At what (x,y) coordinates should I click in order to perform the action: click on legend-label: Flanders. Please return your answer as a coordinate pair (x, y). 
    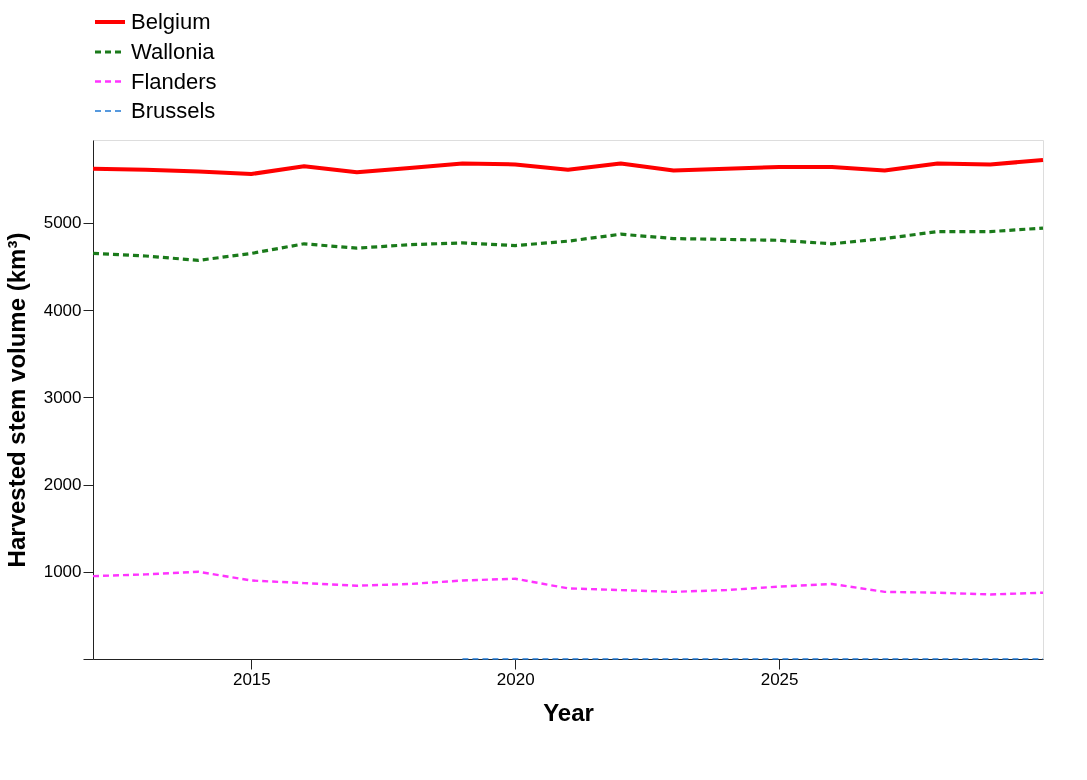
    Looking at the image, I should click on (174, 81).